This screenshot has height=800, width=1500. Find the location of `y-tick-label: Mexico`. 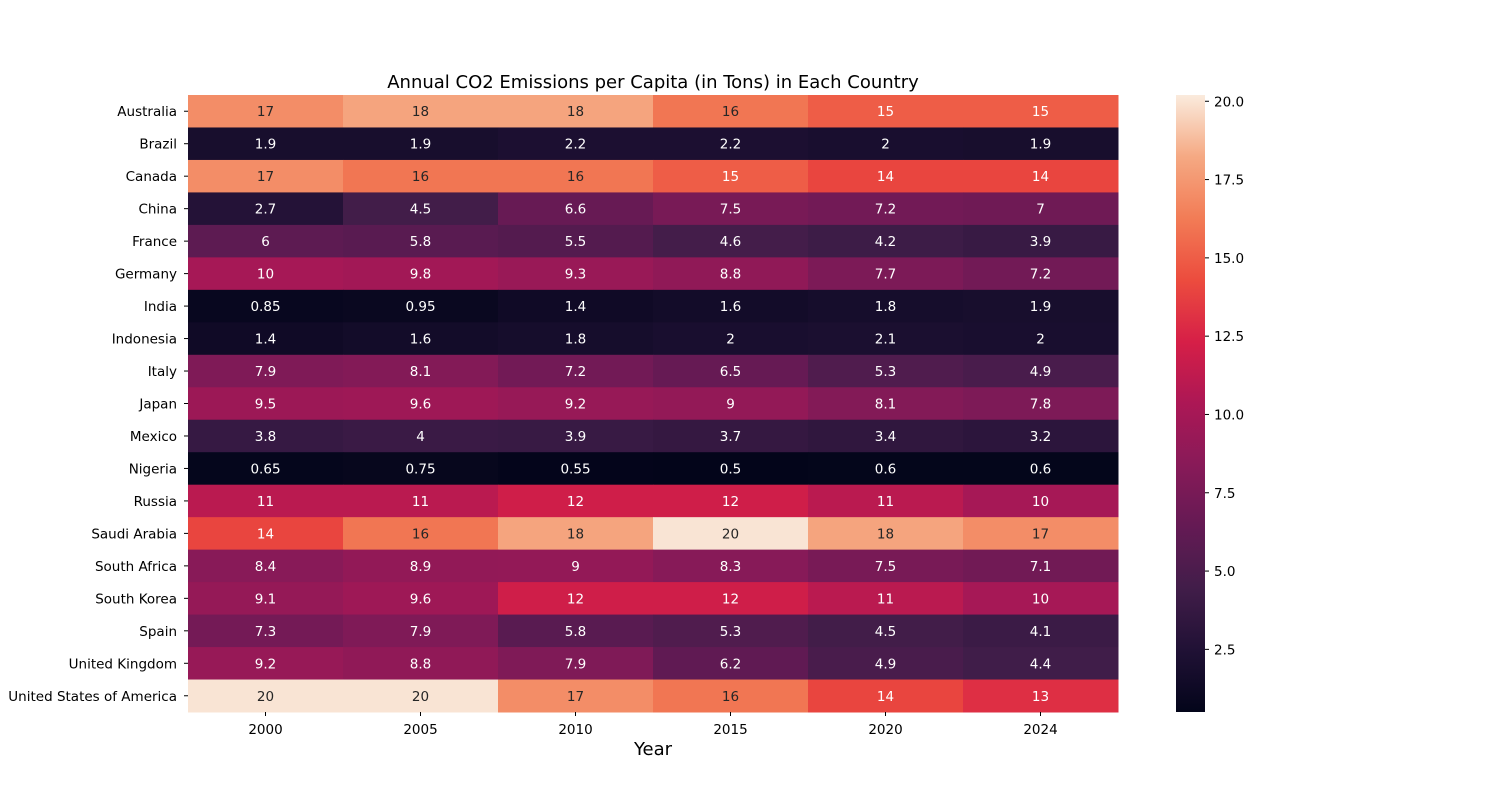

y-tick-label: Mexico is located at coordinates (153, 437).